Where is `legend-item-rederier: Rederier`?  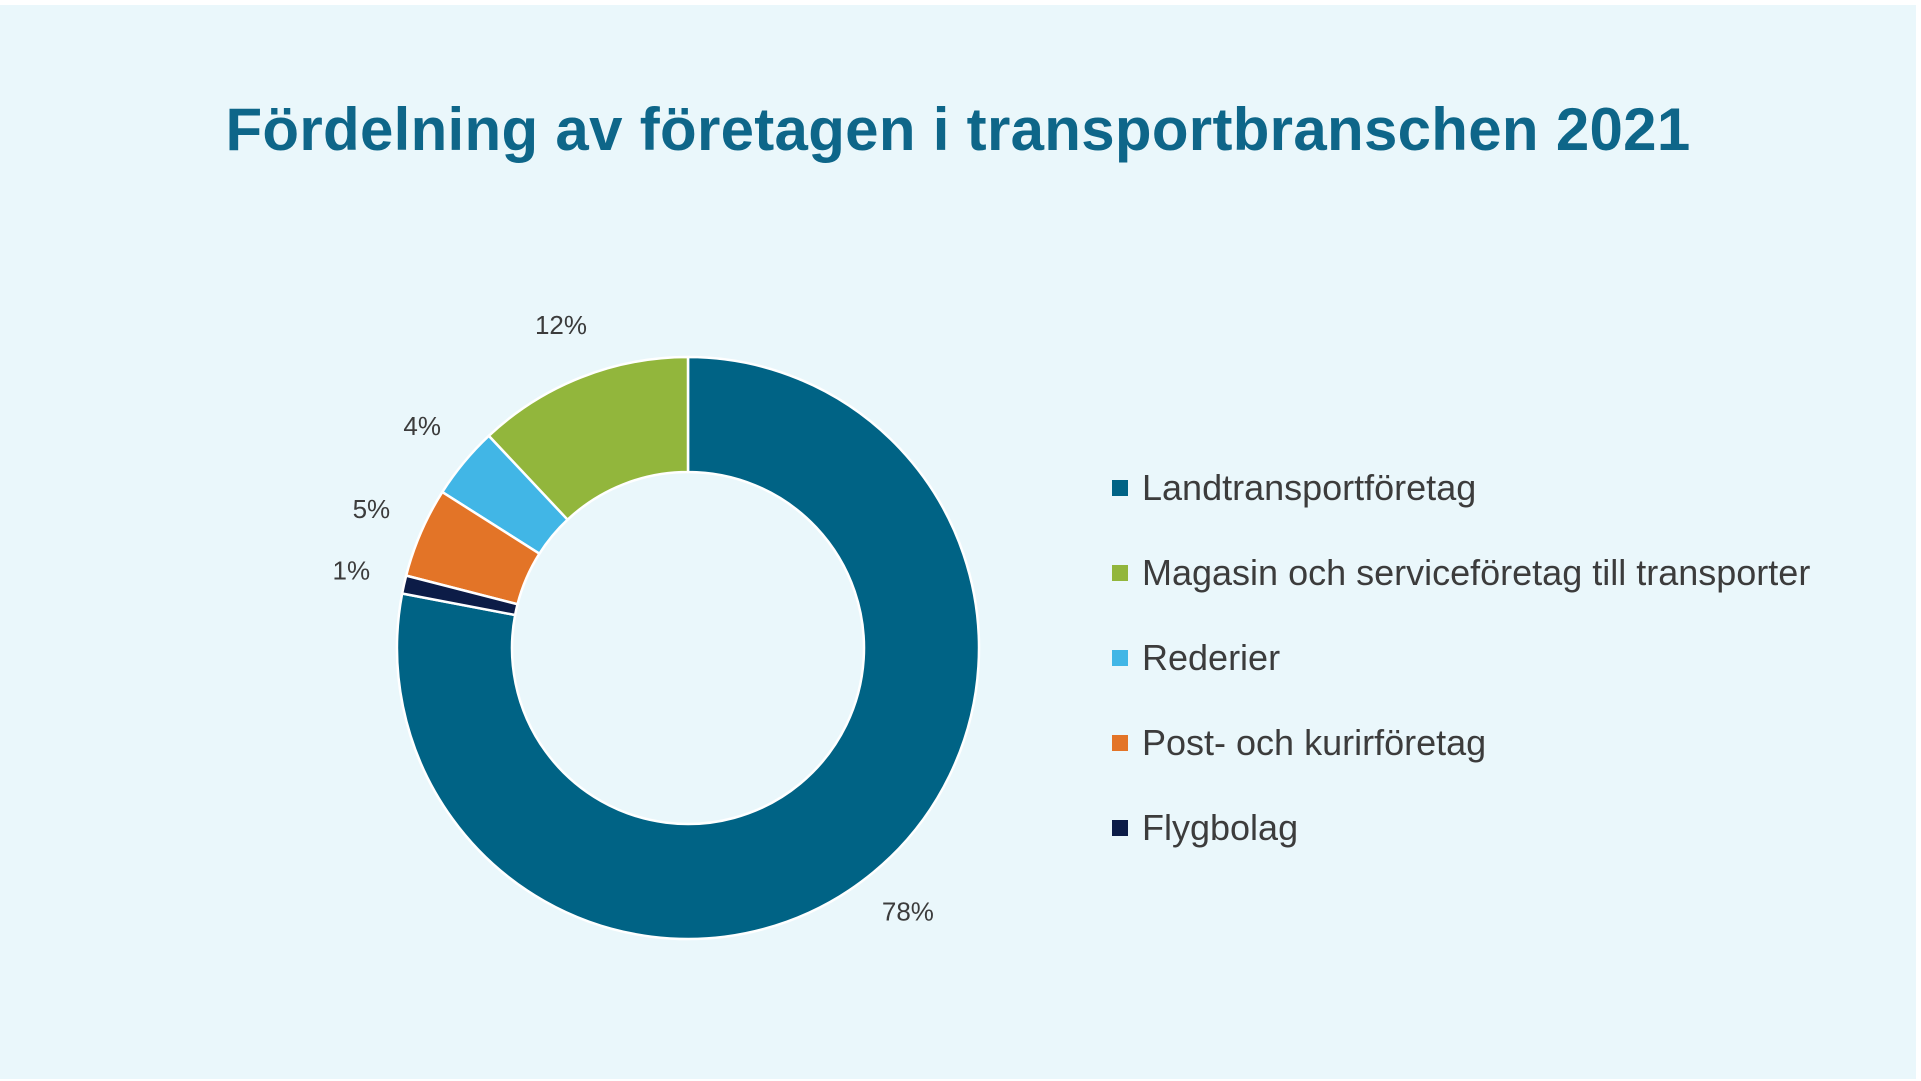 legend-item-rederier: Rederier is located at coordinates (1461, 657).